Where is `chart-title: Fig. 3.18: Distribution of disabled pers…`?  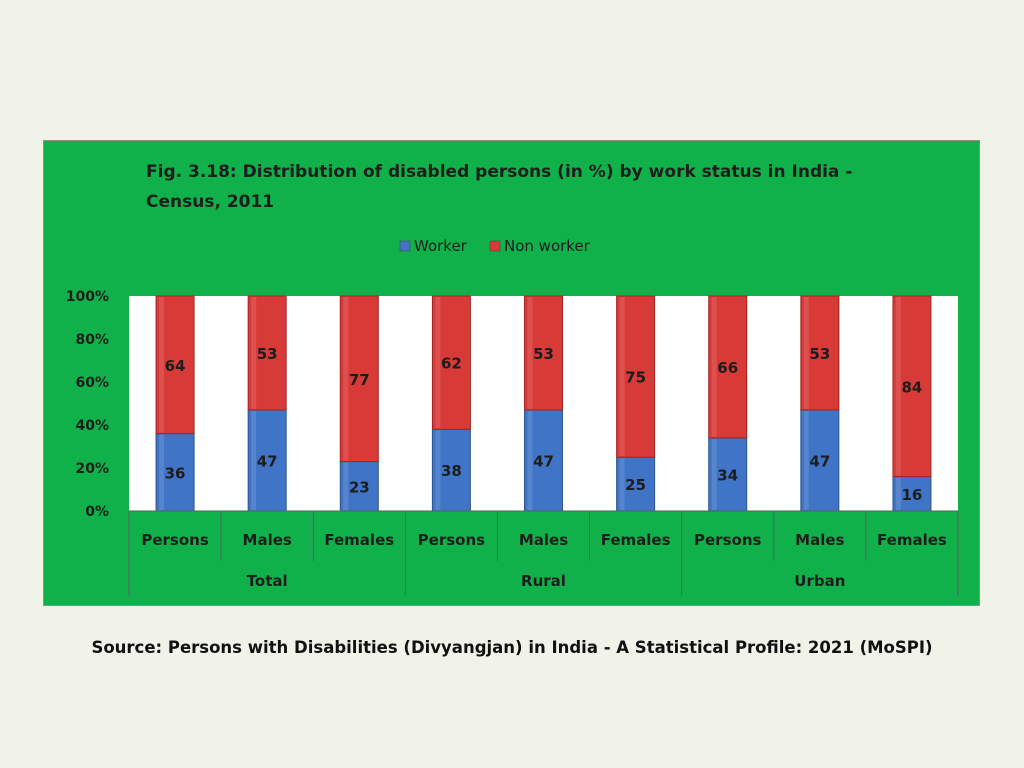
chart-title: Fig. 3.18: Distribution of disabled pers… is located at coordinates (499, 187).